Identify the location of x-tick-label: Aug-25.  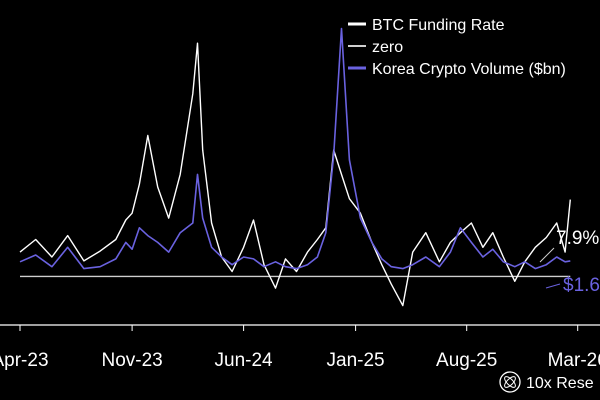
(466, 360).